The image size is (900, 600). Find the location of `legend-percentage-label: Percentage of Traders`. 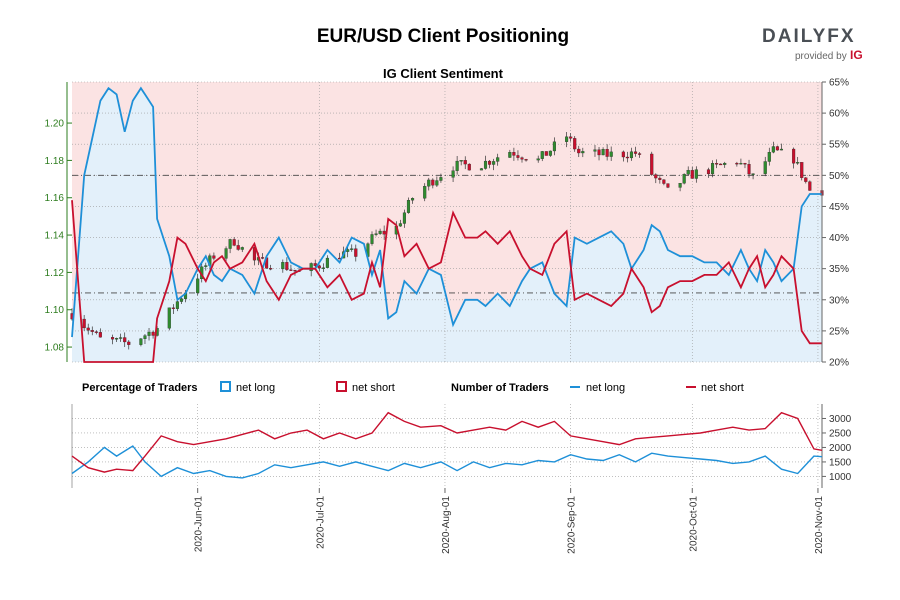

legend-percentage-label: Percentage of Traders is located at coordinates (140, 388).